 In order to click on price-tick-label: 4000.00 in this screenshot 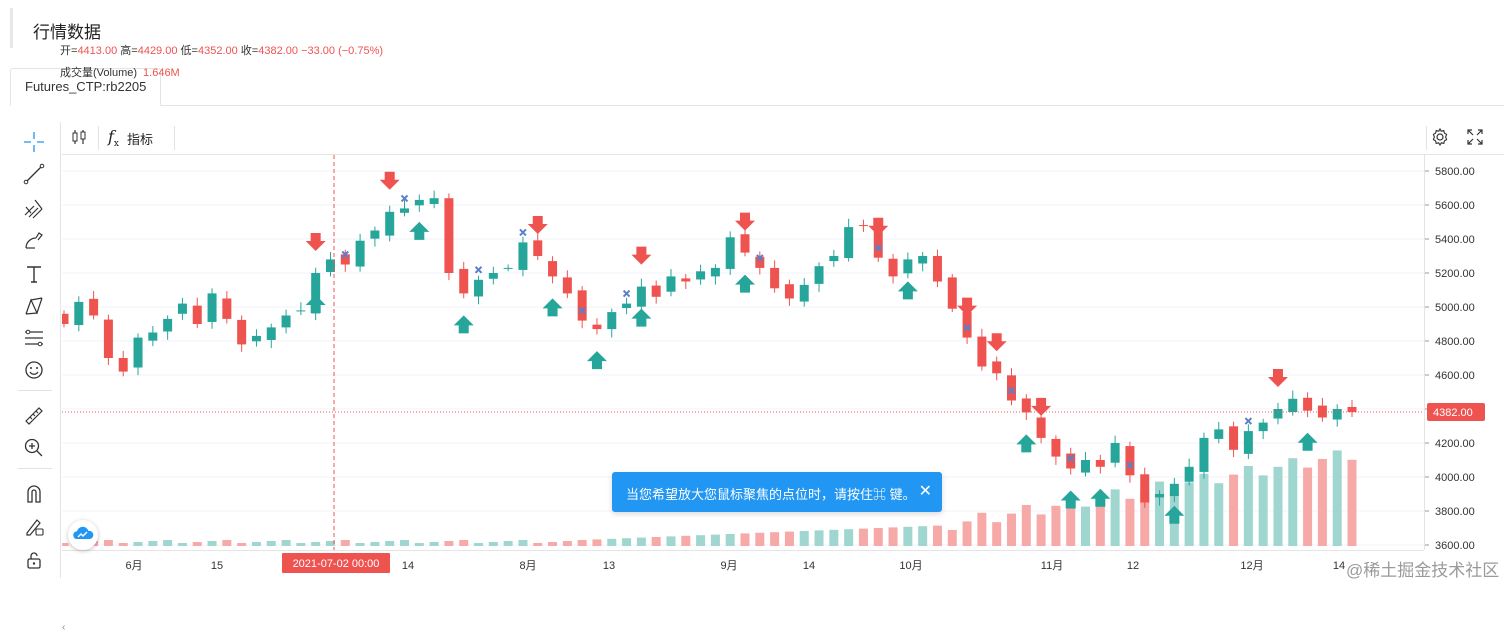, I will do `click(1455, 478)`.